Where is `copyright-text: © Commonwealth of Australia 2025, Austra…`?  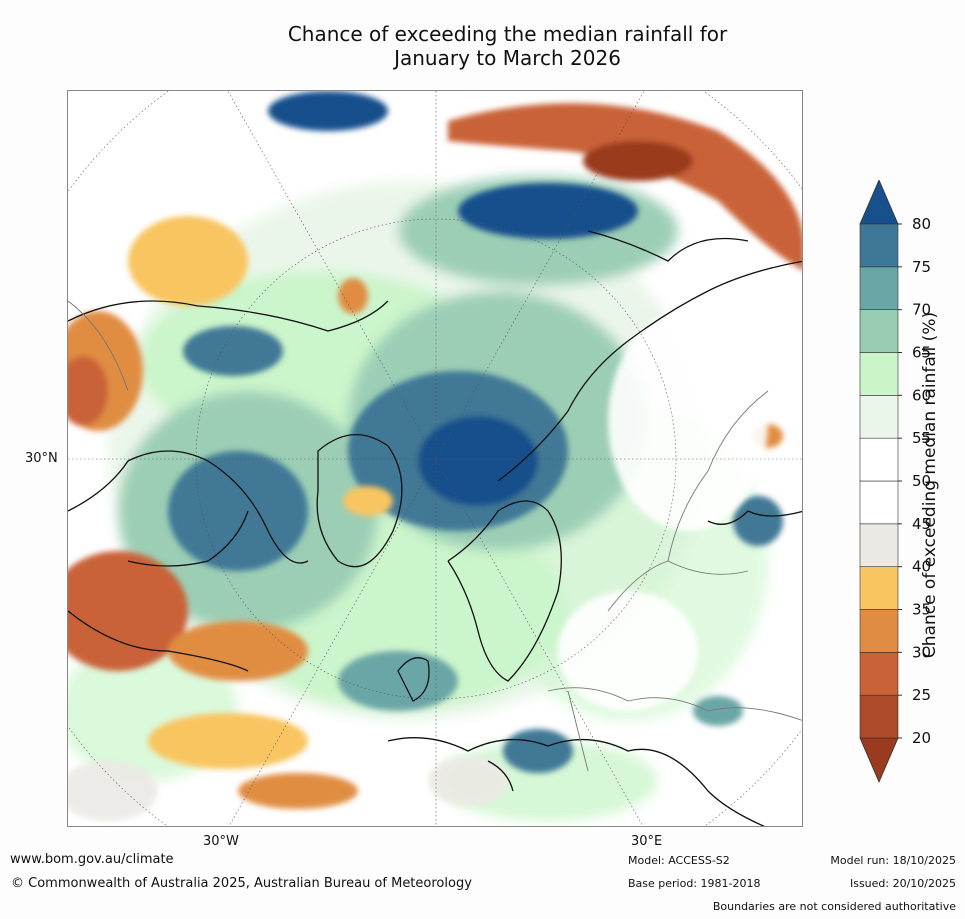
copyright-text: © Commonwealth of Australia 2025, Austra… is located at coordinates (241, 883).